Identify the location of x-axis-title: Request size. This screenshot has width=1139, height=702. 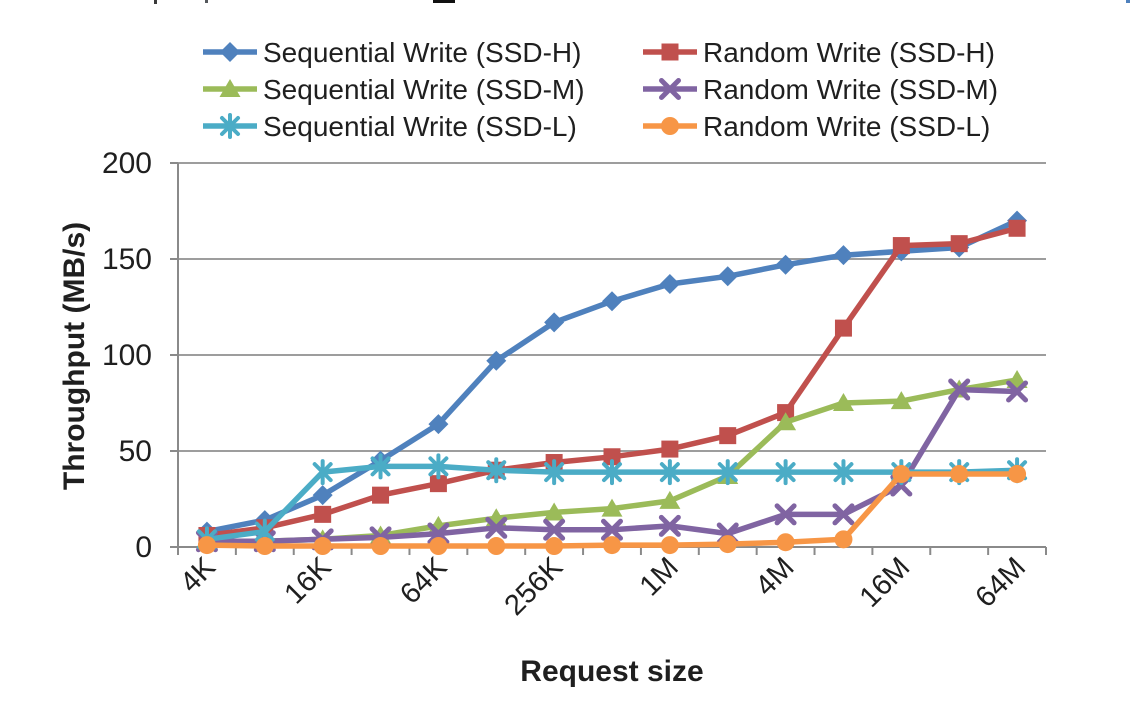
(611, 671).